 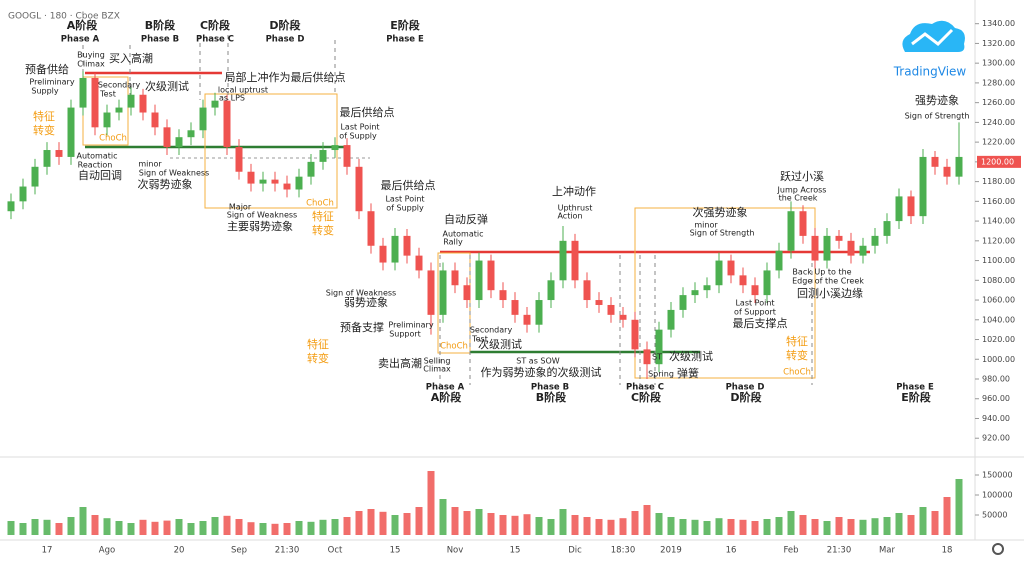 I want to click on y-tick-label: 1320.00, so click(x=998, y=43).